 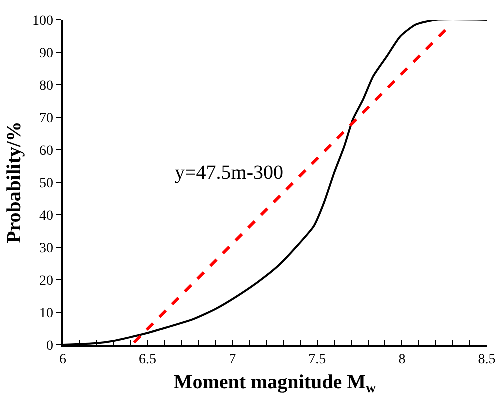 I want to click on y-axis-title: Probability/%, so click(x=14, y=183).